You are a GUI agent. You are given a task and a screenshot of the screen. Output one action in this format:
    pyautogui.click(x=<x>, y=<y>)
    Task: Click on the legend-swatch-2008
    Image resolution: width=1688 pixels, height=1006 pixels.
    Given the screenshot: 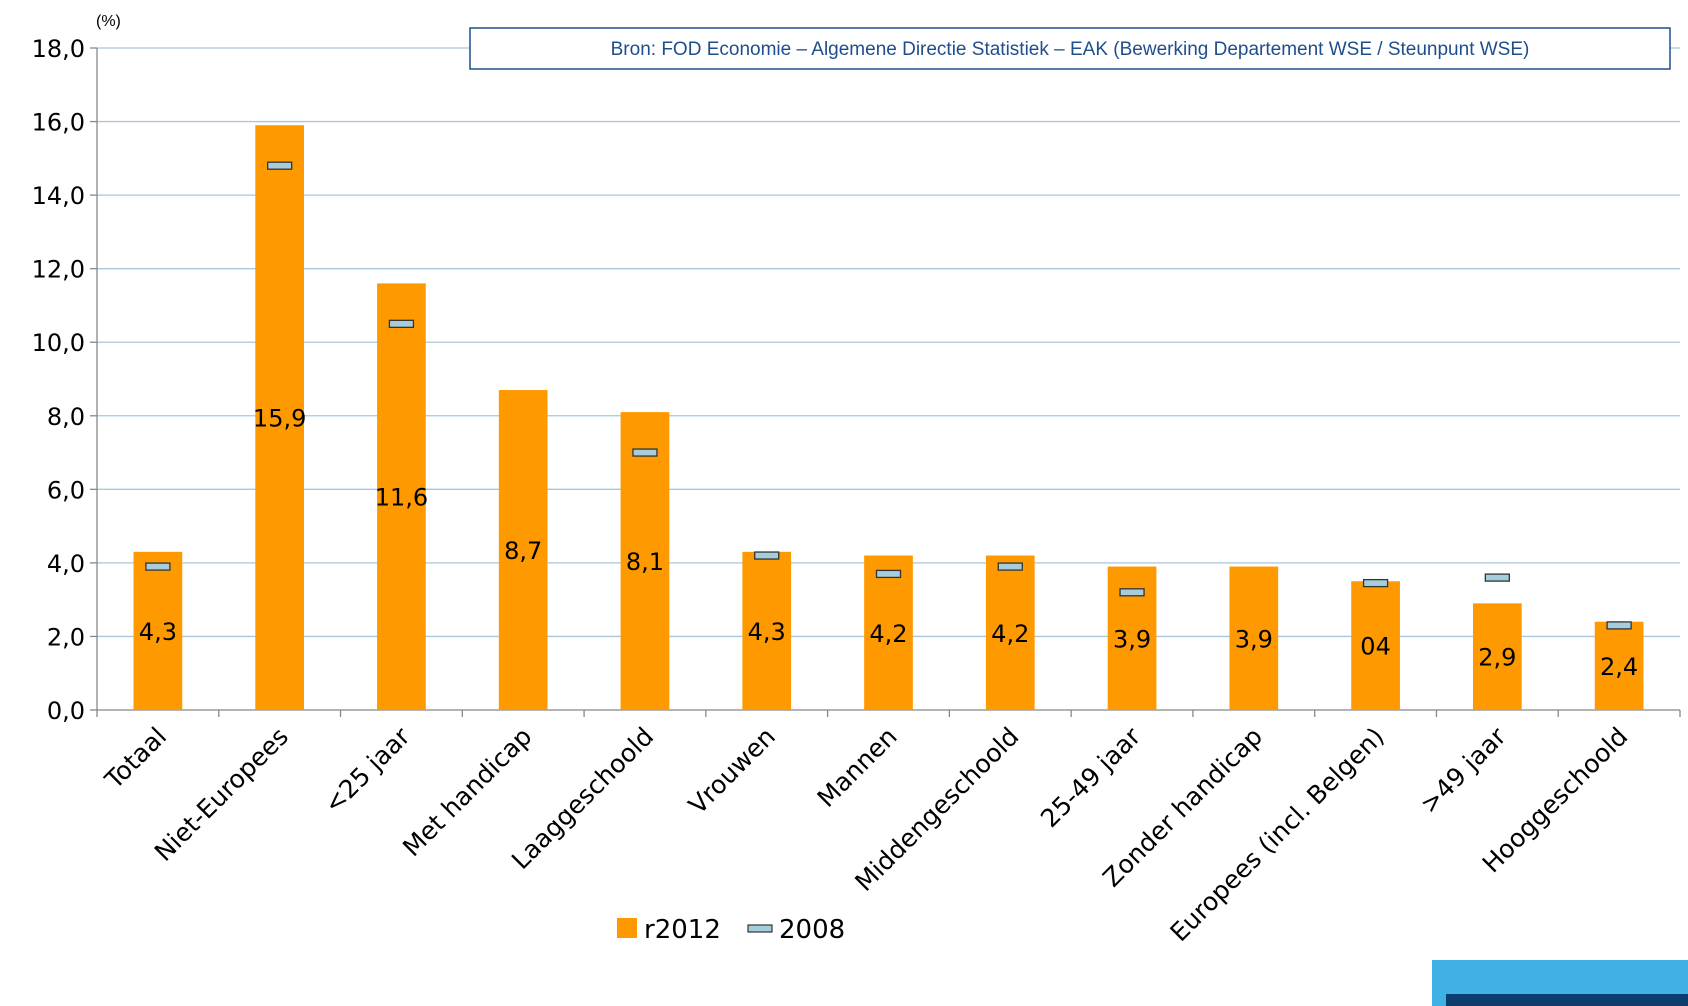 What is the action you would take?
    pyautogui.click(x=760, y=928)
    